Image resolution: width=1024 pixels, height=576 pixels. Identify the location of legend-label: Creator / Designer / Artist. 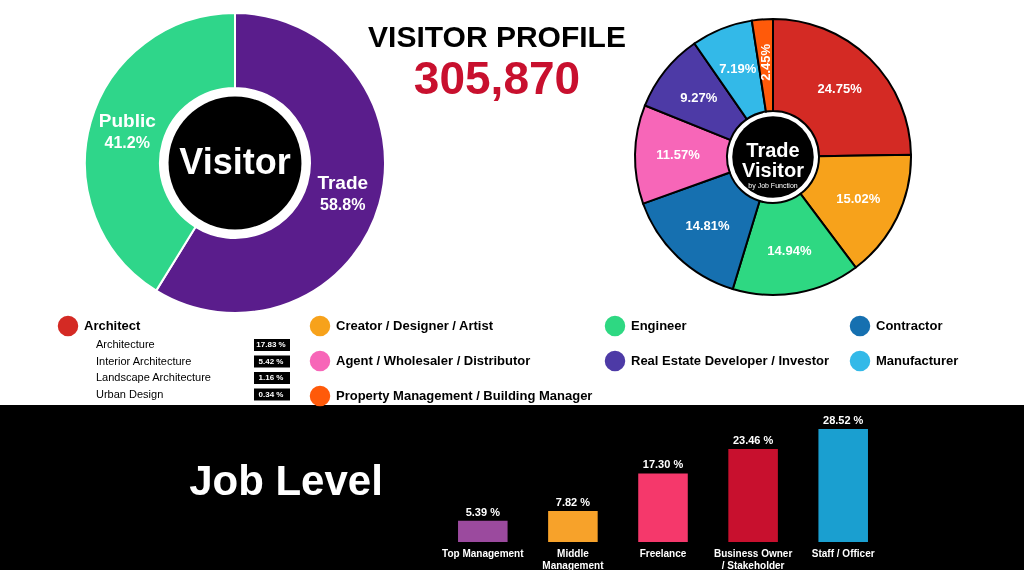
(415, 325).